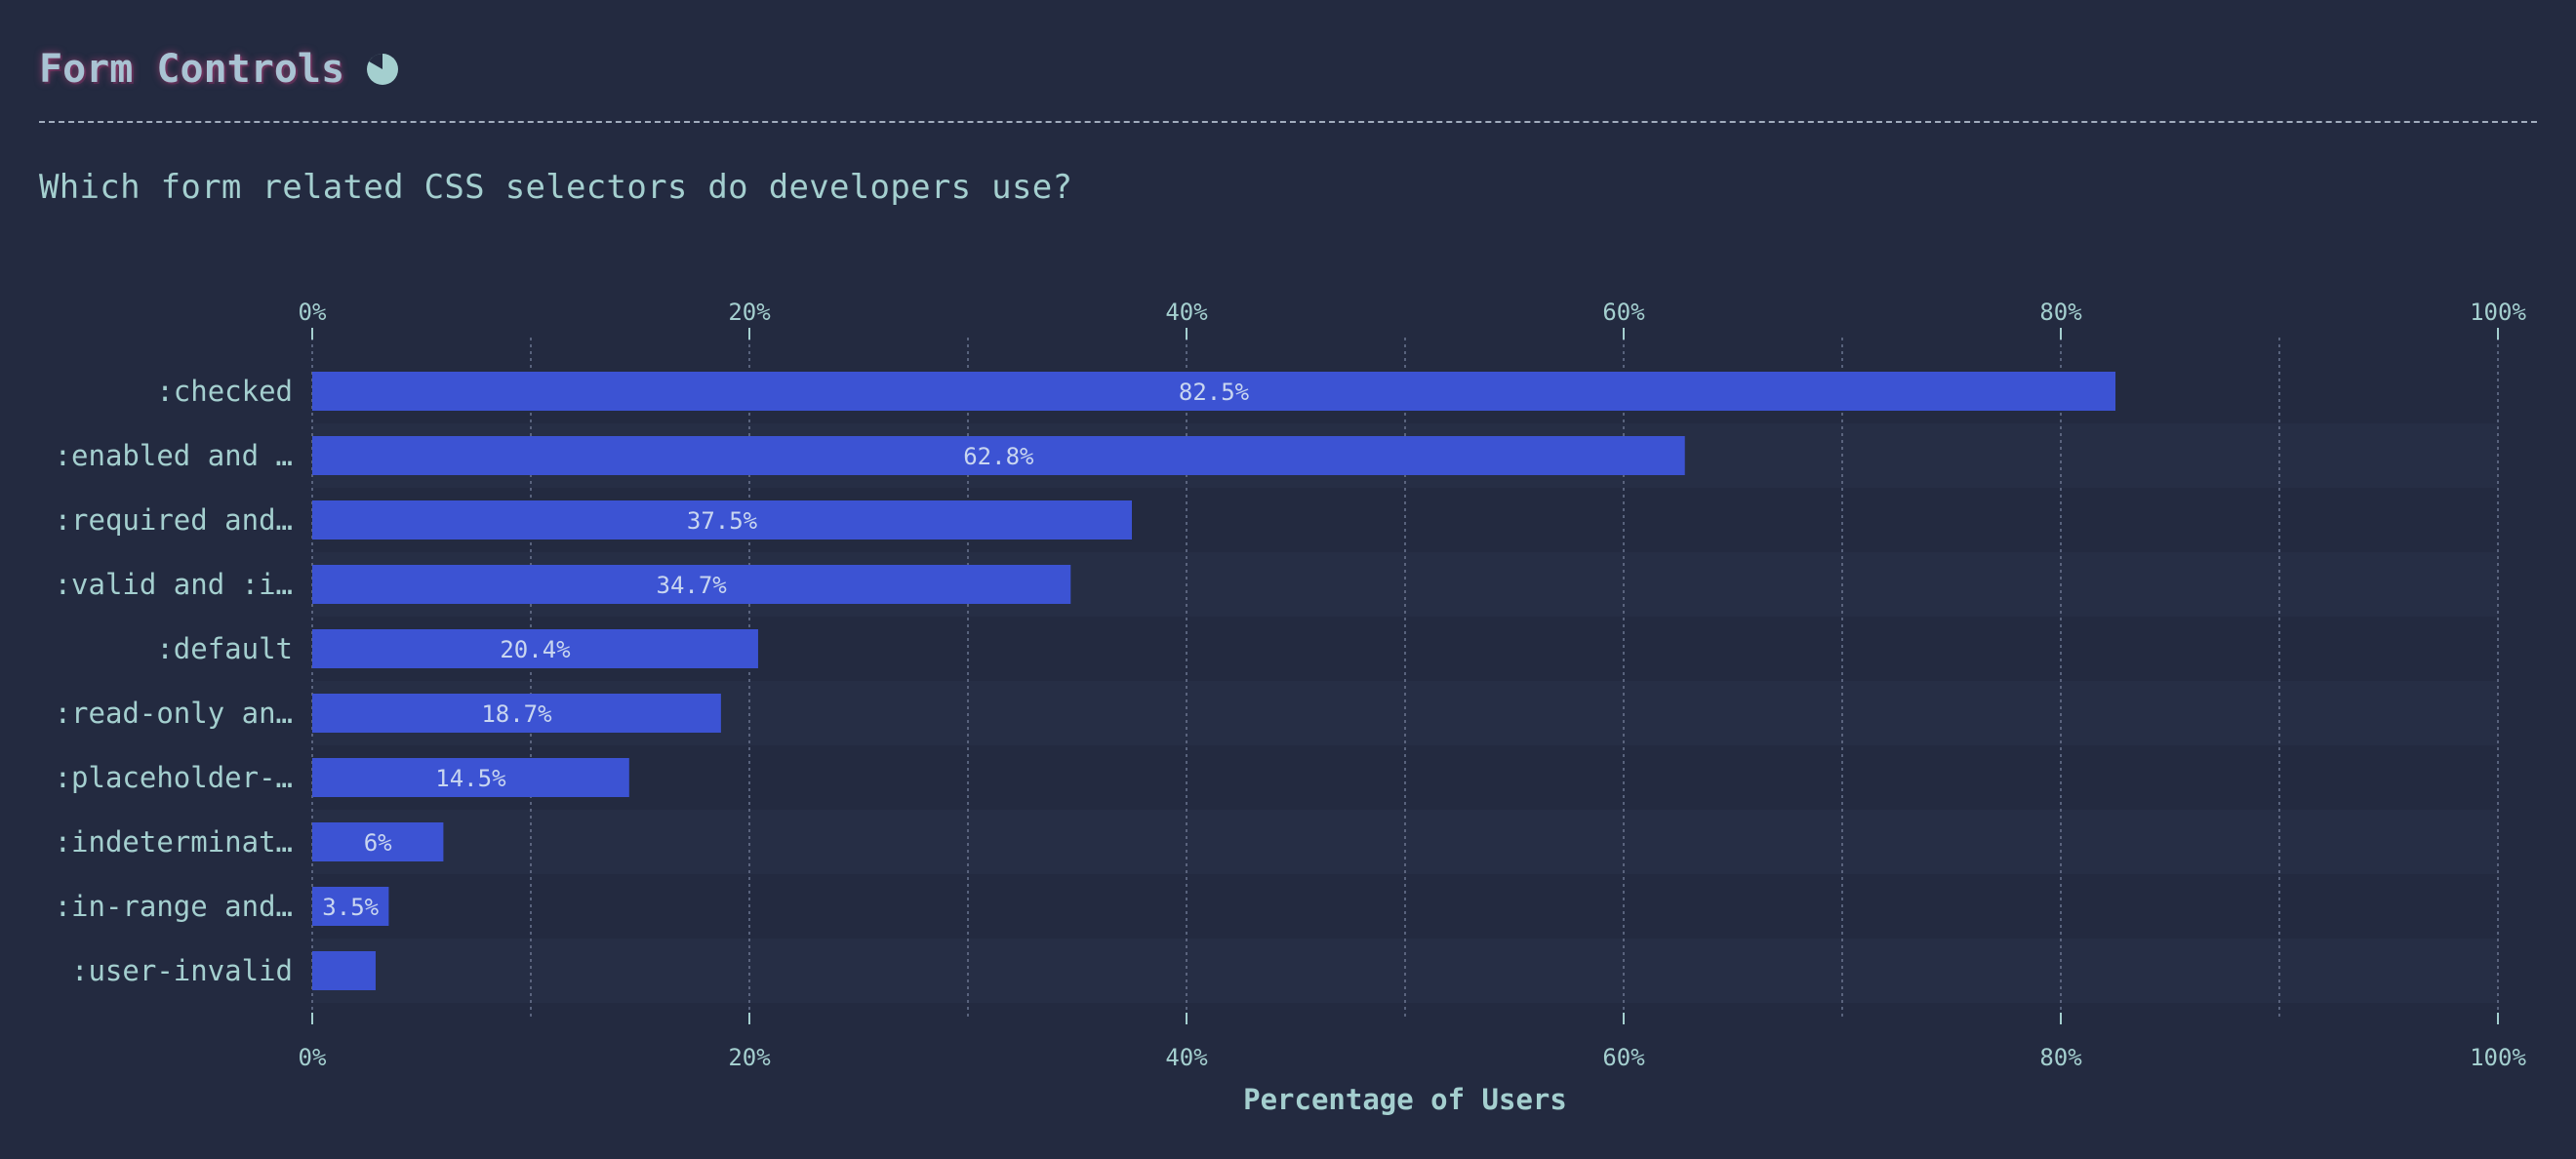 The width and height of the screenshot is (2576, 1159). I want to click on data-label: 37.5%, so click(722, 521).